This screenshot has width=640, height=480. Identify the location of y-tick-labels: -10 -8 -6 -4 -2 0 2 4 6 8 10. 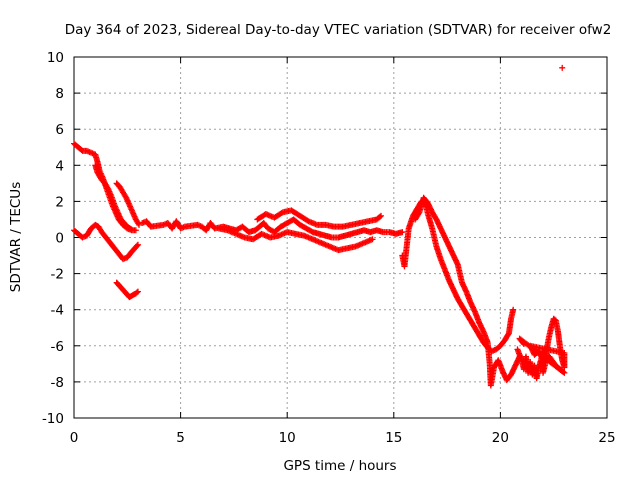
(53, 238).